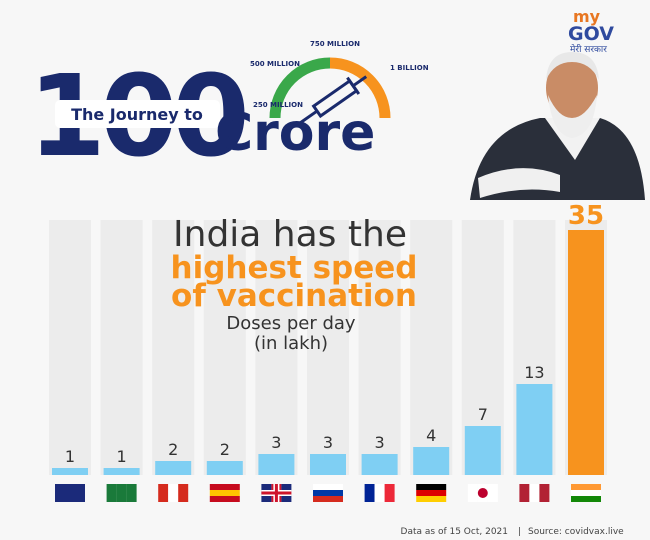  What do you see at coordinates (291, 323) in the screenshot?
I see `chart-subtitle: Doses per day` at bounding box center [291, 323].